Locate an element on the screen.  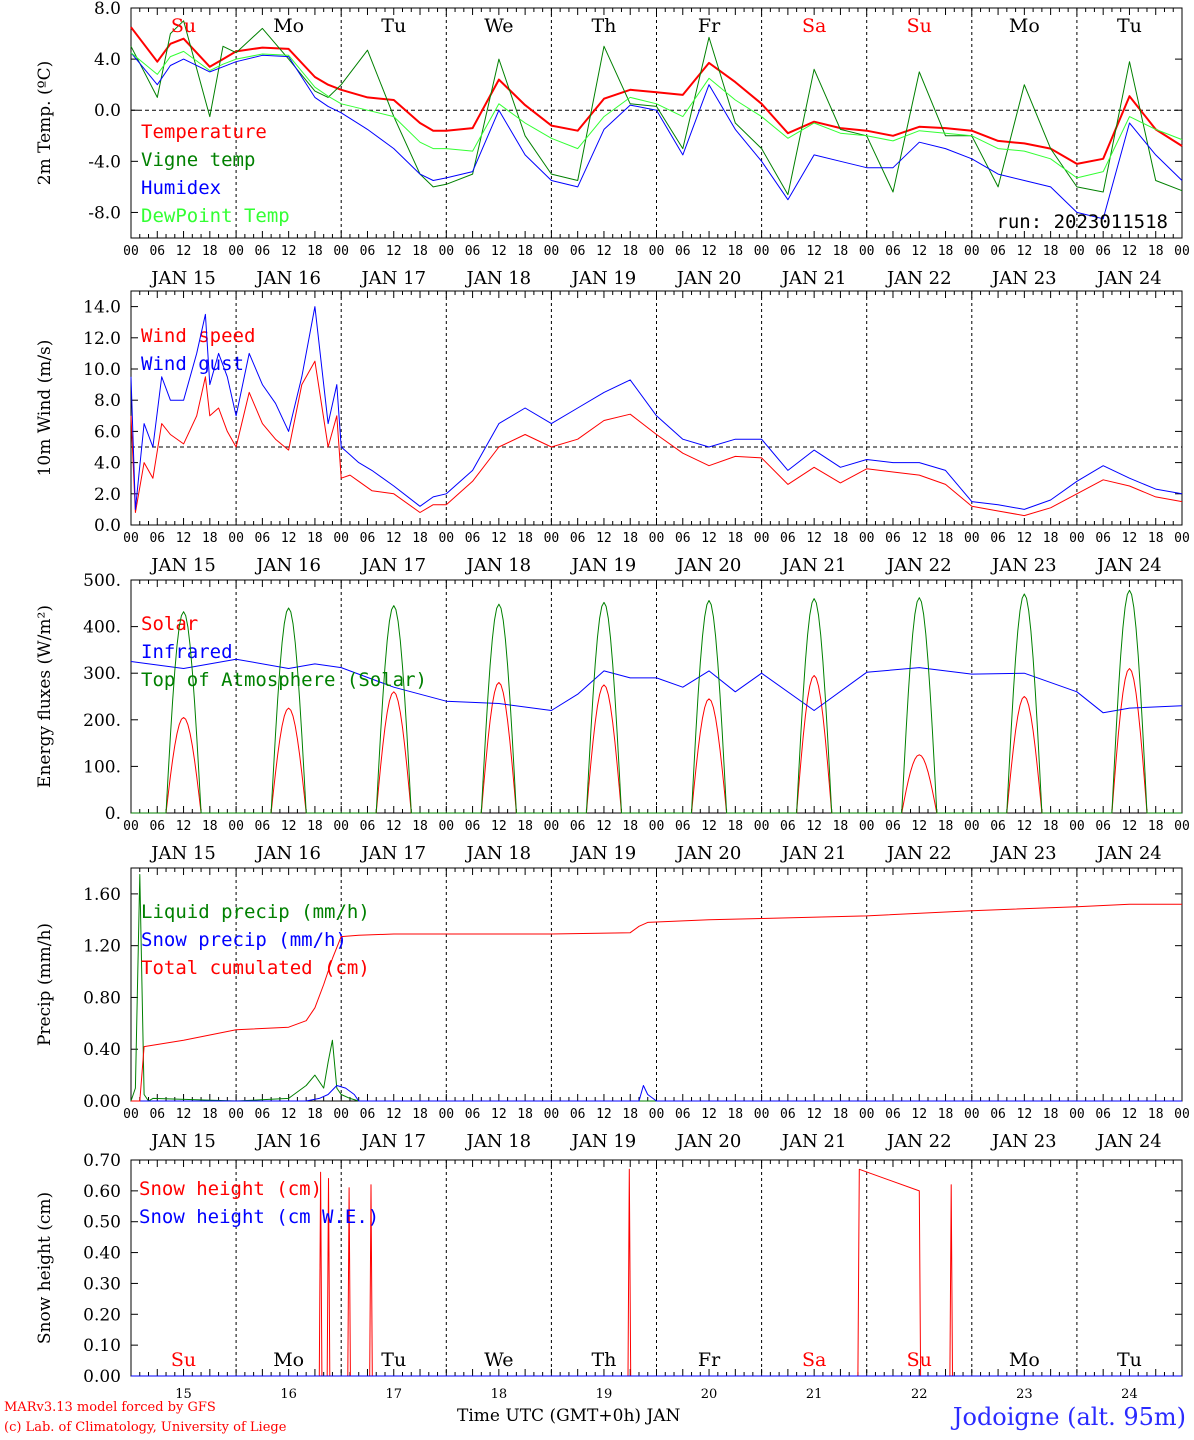
date-label: JAN 20 is located at coordinates (708, 565).